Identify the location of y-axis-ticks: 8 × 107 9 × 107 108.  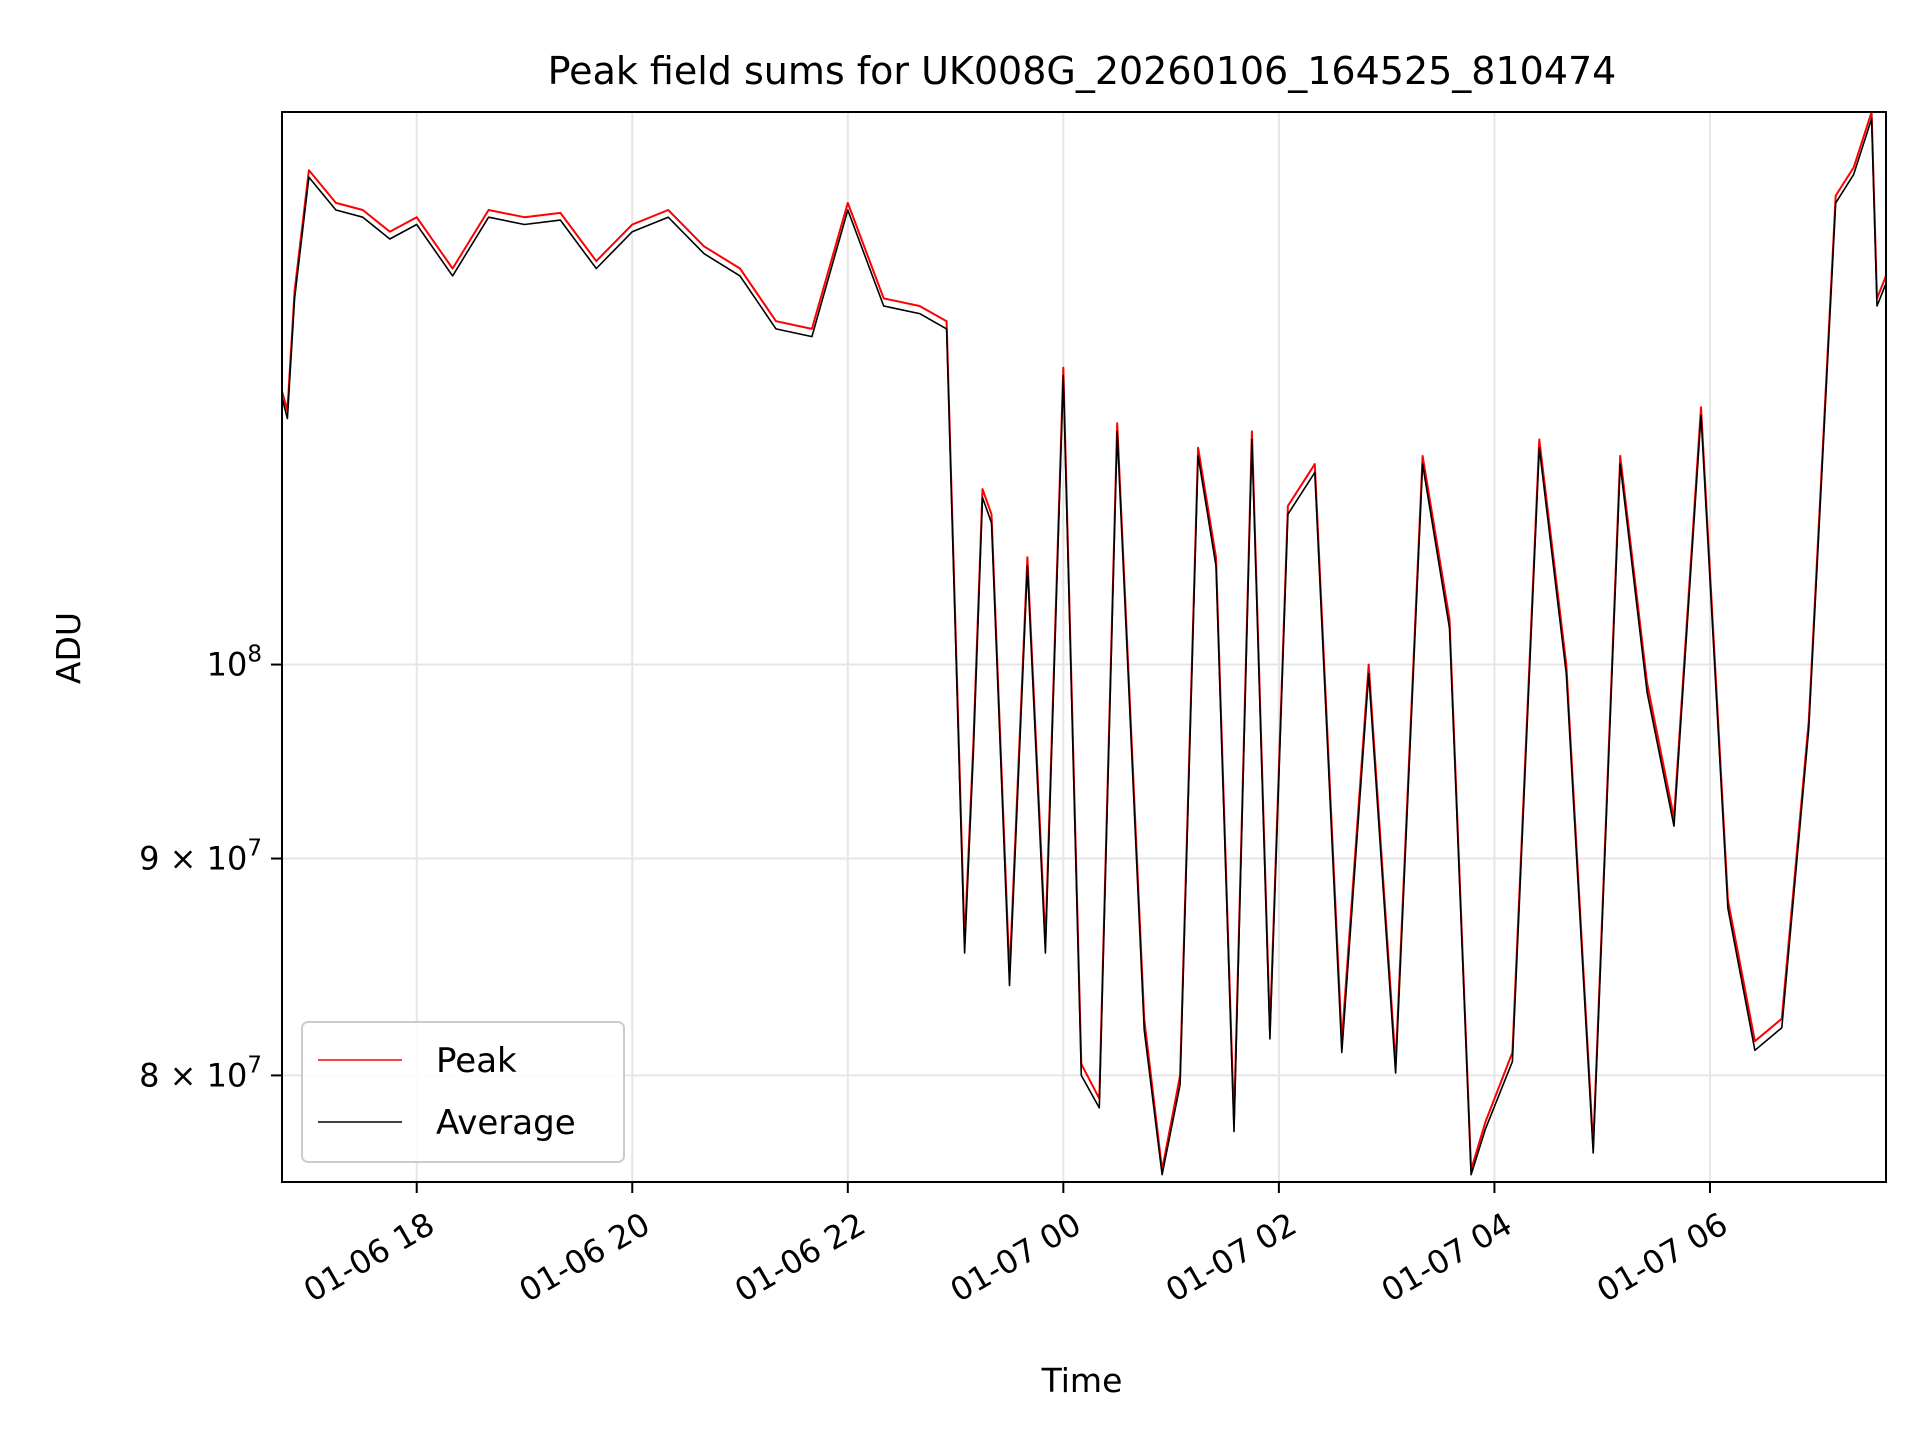
(210, 868).